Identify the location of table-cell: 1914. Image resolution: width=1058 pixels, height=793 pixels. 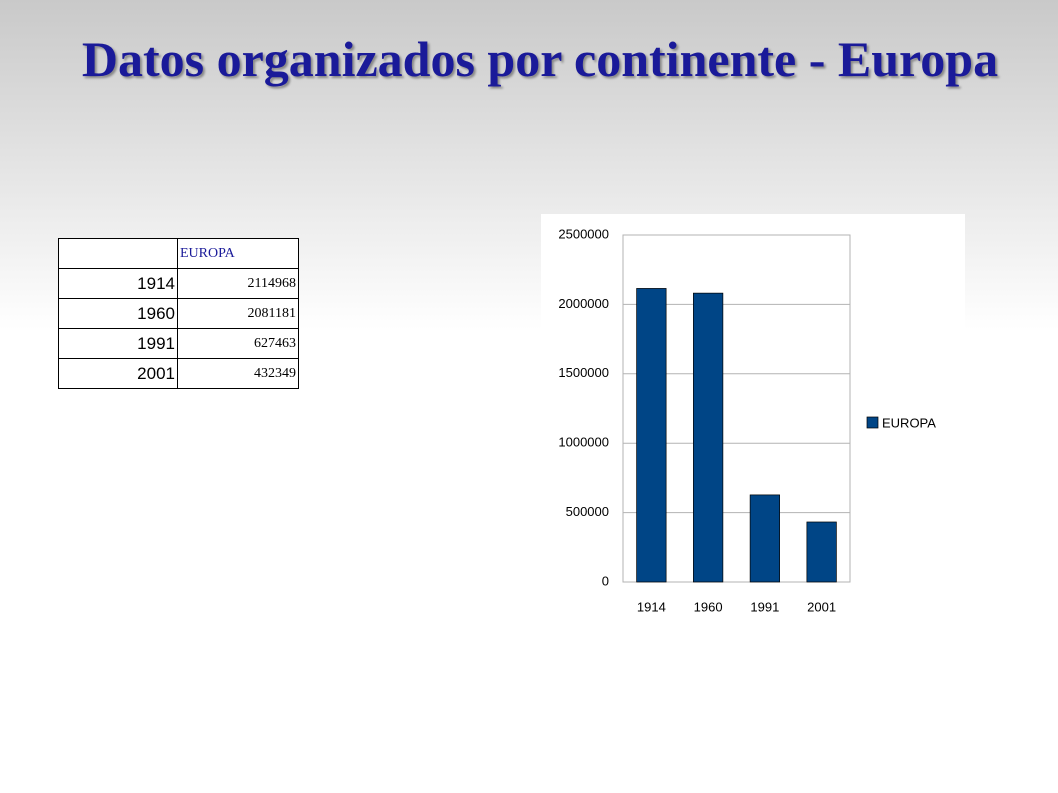
(118, 283).